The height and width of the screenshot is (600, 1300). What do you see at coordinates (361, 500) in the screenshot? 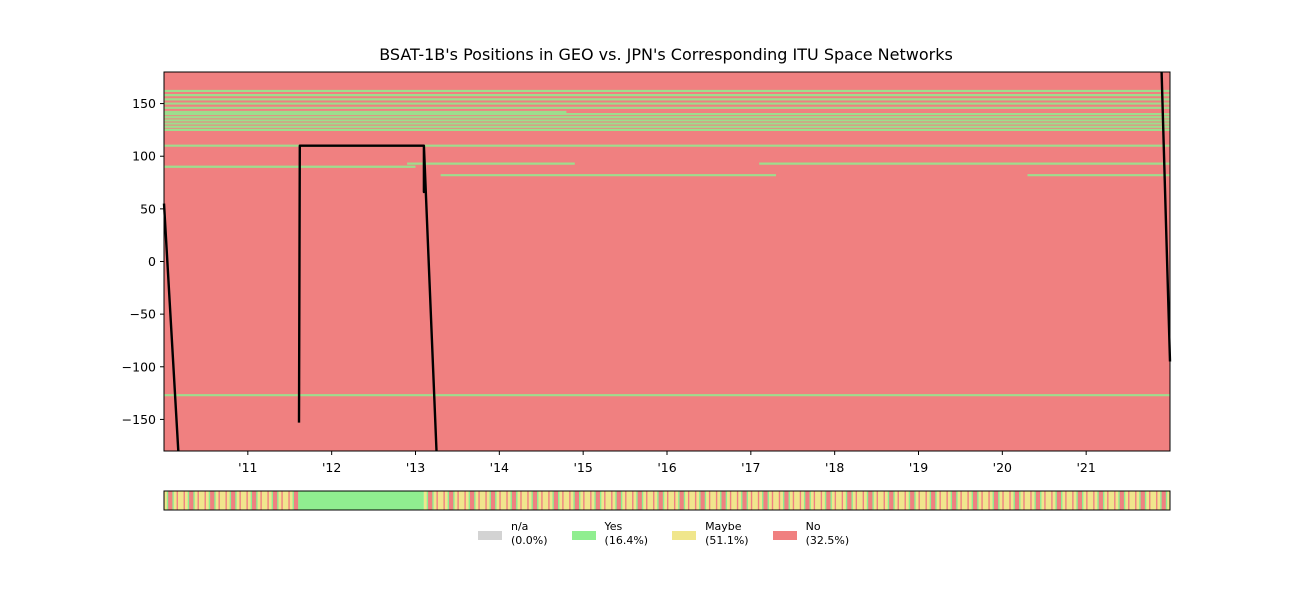
I see `status-strip-segment` at bounding box center [361, 500].